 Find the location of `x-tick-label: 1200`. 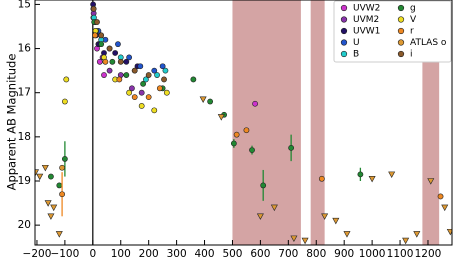

x-tick-label: 1200 is located at coordinates (428, 254).